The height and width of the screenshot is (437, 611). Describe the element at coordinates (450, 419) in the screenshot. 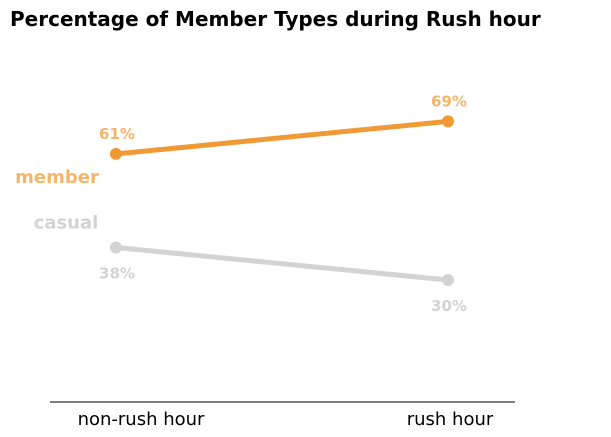

I see `x-tick-label: rush hour` at that location.